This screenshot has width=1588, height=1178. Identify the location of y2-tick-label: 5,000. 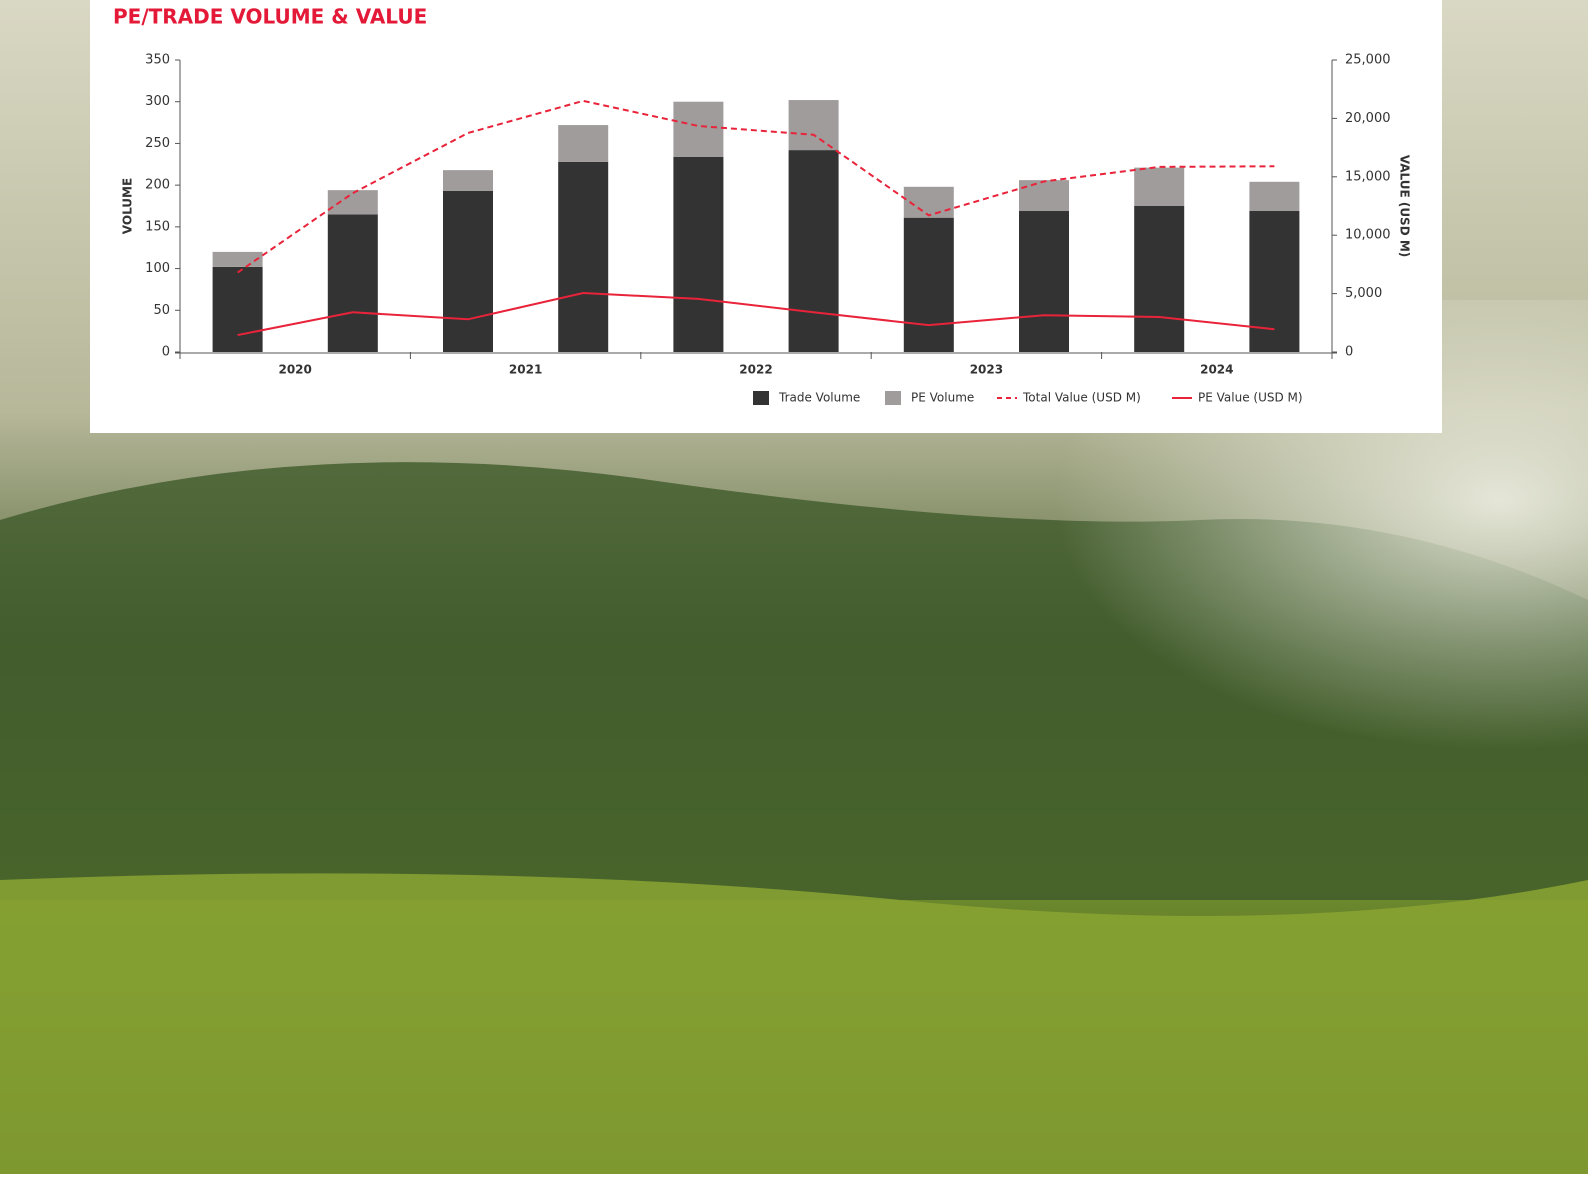
(1363, 293).